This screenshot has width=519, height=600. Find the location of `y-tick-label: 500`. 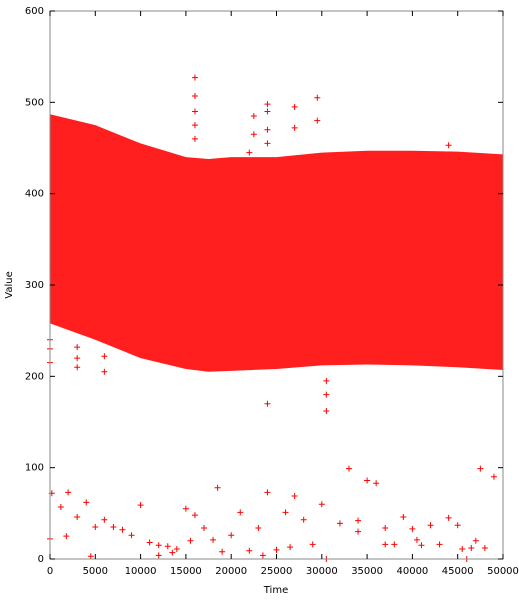

y-tick-label: 500 is located at coordinates (34, 102).